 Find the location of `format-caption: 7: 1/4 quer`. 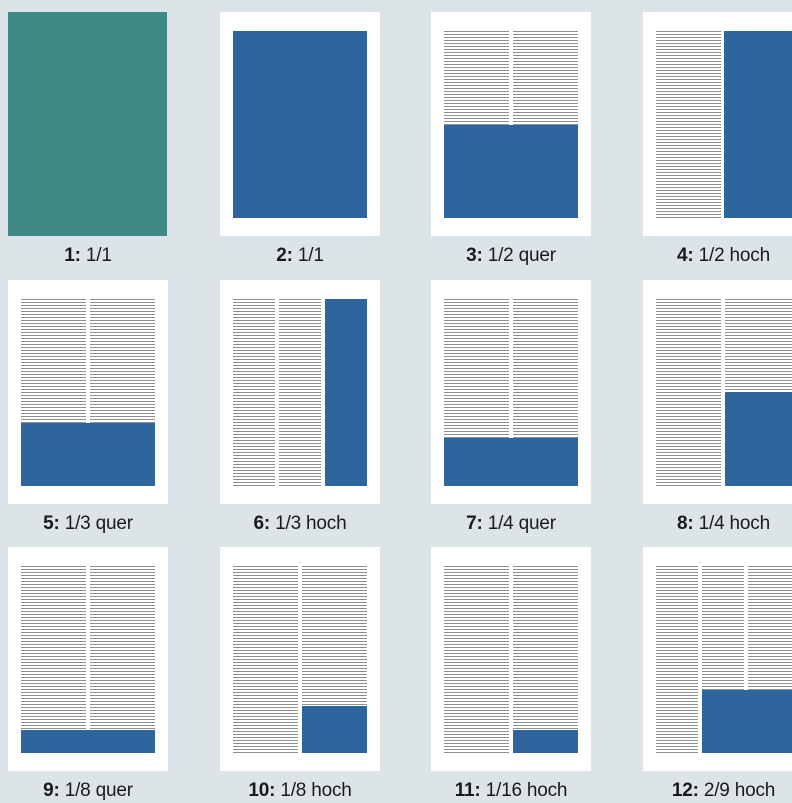

format-caption: 7: 1/4 quer is located at coordinates (511, 524).